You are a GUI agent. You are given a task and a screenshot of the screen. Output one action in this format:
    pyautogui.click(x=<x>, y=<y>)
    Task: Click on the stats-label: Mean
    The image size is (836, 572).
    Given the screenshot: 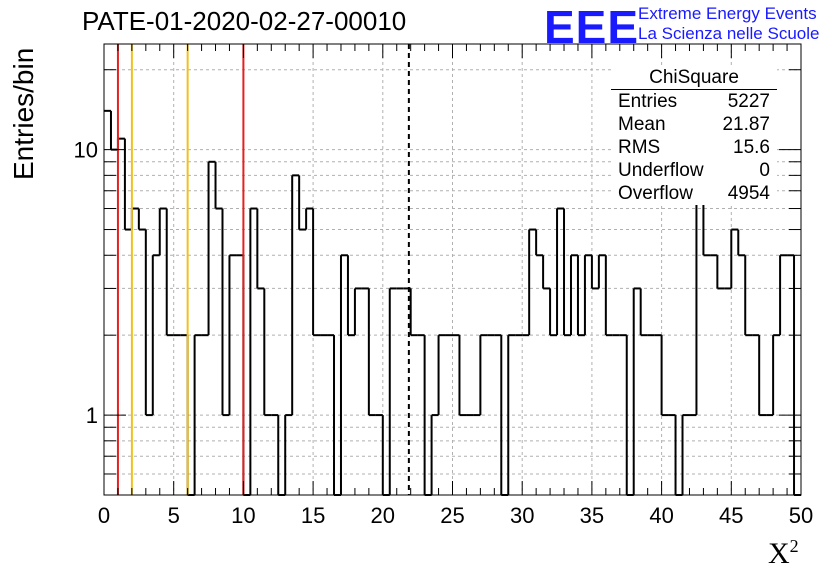 What is the action you would take?
    pyautogui.click(x=642, y=124)
    